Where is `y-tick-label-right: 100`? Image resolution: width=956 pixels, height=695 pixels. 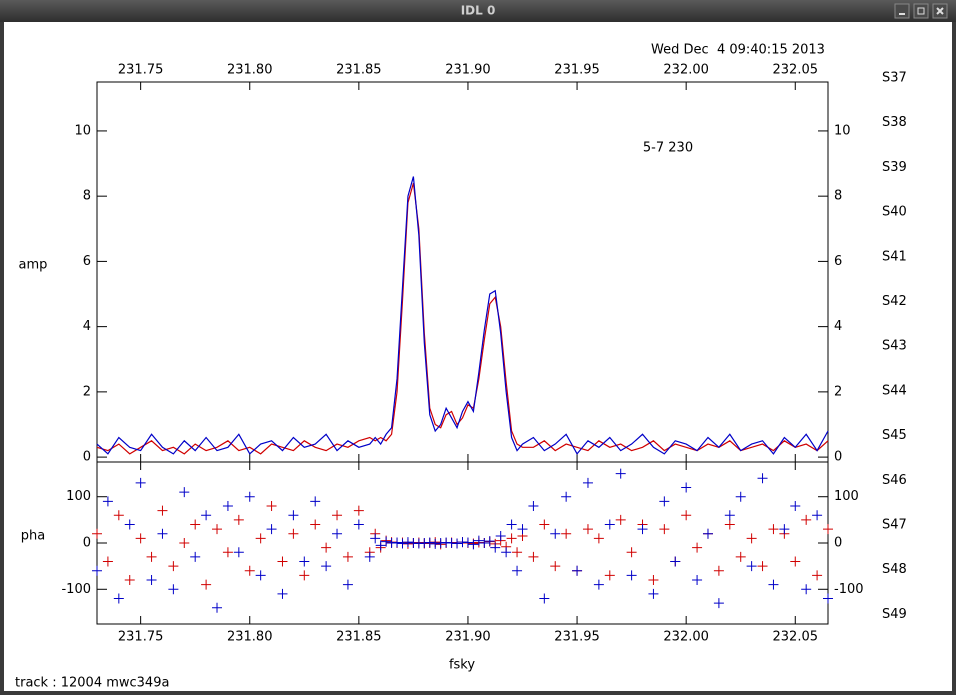 y-tick-label-right: 100 is located at coordinates (846, 496).